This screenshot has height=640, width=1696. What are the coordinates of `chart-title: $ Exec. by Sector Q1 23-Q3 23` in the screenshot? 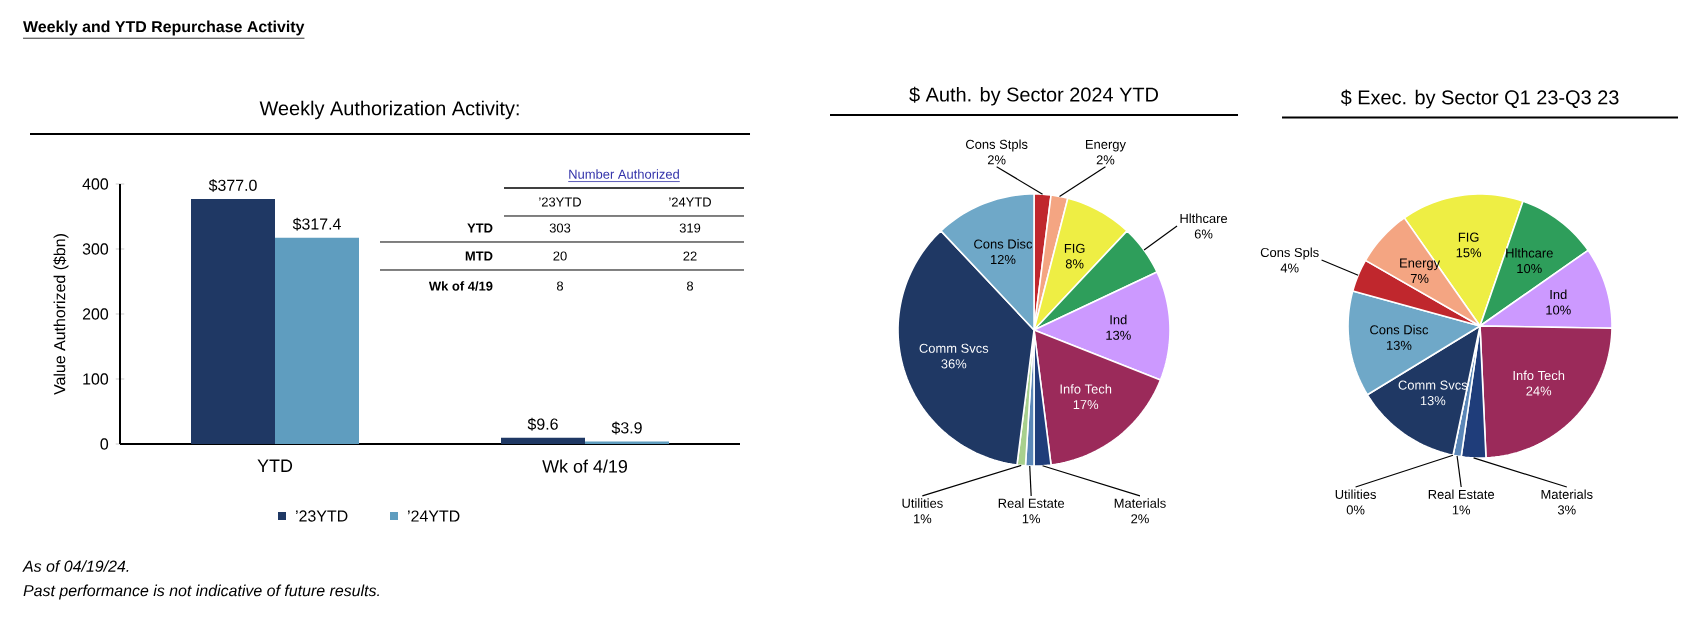 It's located at (1479, 99).